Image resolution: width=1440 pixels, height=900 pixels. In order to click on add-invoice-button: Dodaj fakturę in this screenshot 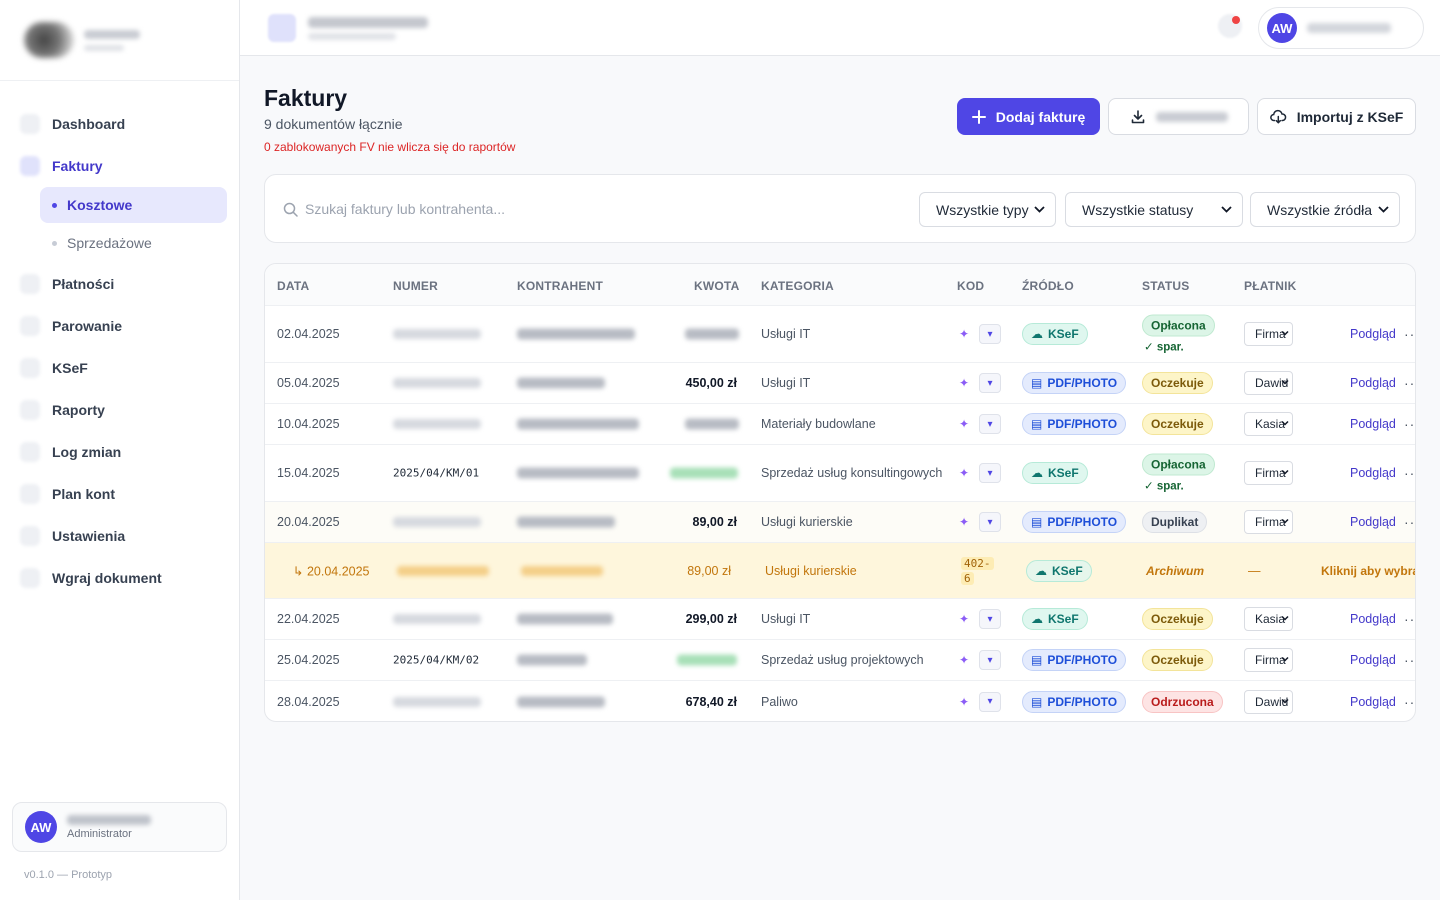, I will do `click(1028, 116)`.